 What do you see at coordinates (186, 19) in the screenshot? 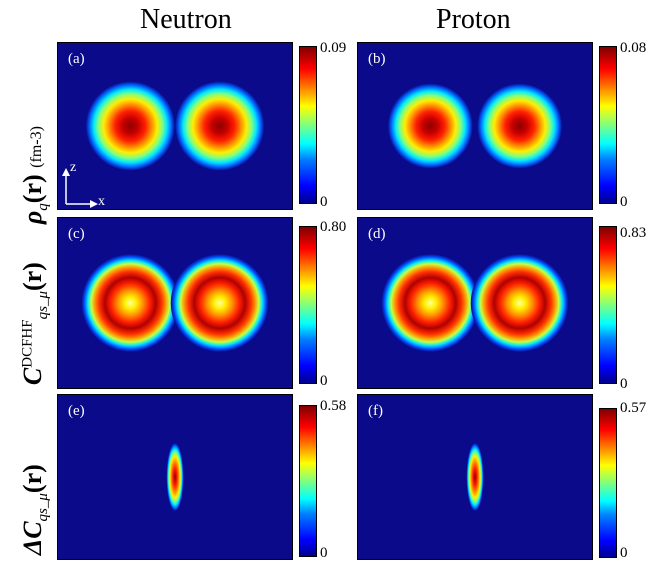
I see `column-title-neutron: Neutron` at bounding box center [186, 19].